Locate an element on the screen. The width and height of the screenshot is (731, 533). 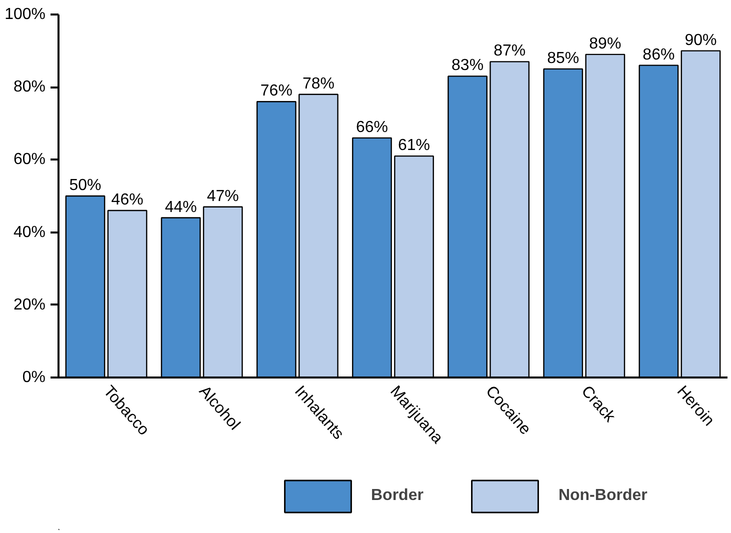
data-label: 87% is located at coordinates (510, 51).